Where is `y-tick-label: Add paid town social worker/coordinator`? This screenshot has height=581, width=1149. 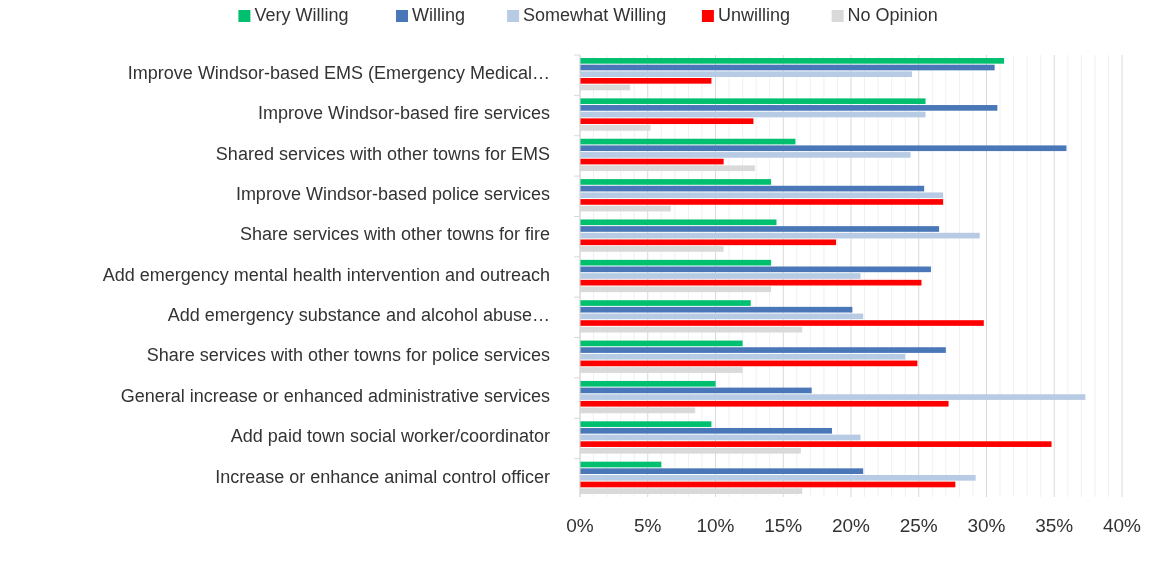
y-tick-label: Add paid town social worker/coordinator is located at coordinates (390, 436).